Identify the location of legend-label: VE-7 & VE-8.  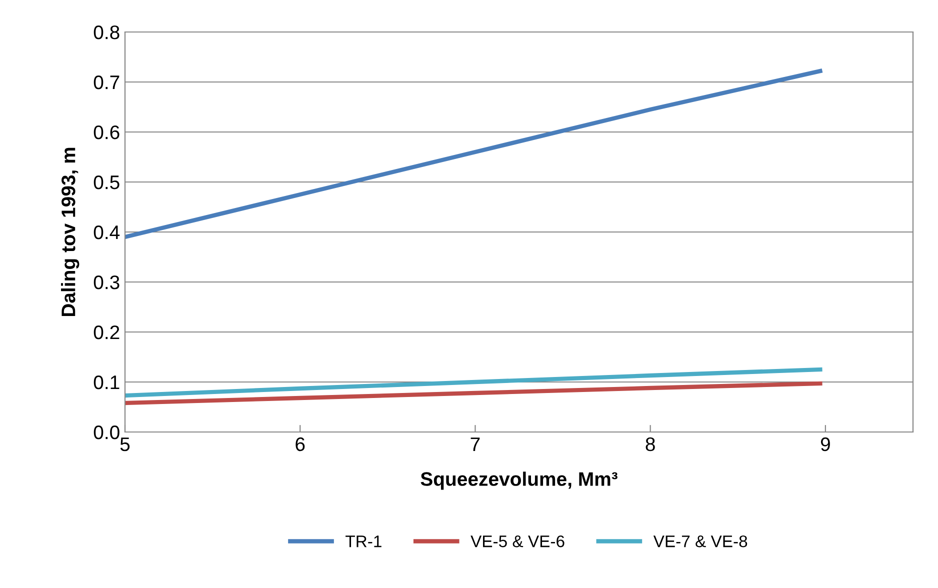
(700, 541).